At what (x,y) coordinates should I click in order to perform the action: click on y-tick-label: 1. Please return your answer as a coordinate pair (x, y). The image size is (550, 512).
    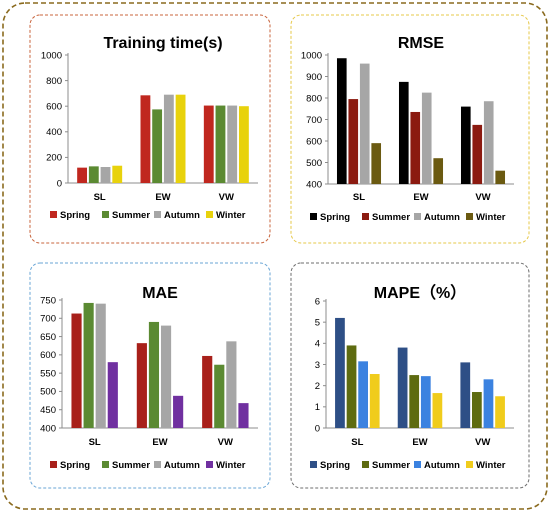
    Looking at the image, I should click on (317, 407).